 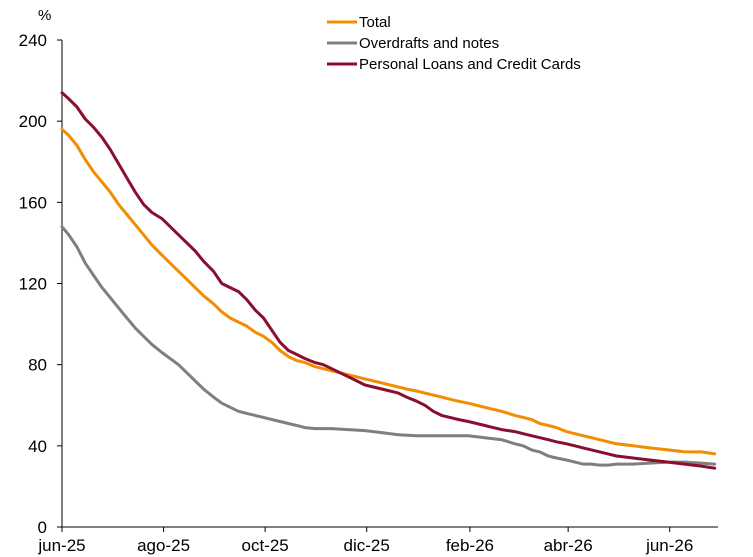 What do you see at coordinates (33, 40) in the screenshot?
I see `y-tick-label: 240` at bounding box center [33, 40].